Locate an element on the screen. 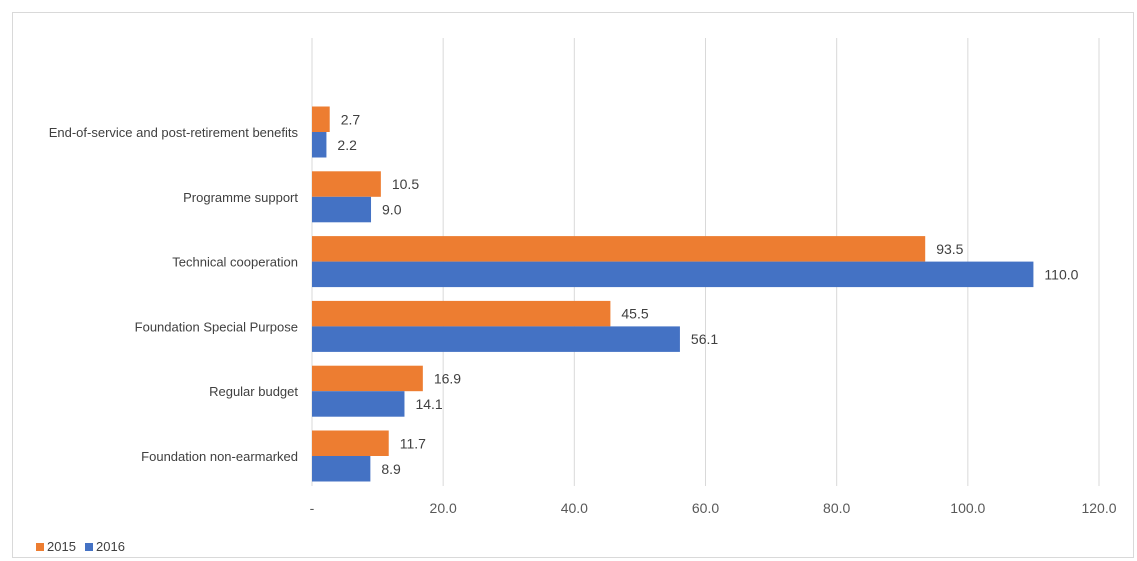 The width and height of the screenshot is (1137, 561). data-label-2015-end-of-service-and-post-retirement-benefits: 2.7 is located at coordinates (351, 119).